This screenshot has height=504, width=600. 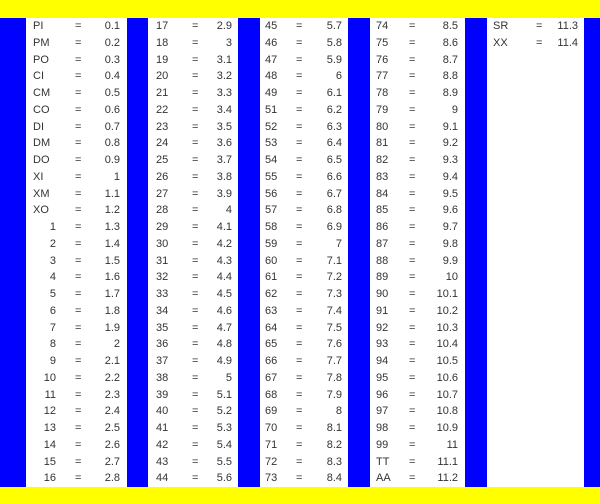 I want to click on row-label: 96, so click(x=382, y=394).